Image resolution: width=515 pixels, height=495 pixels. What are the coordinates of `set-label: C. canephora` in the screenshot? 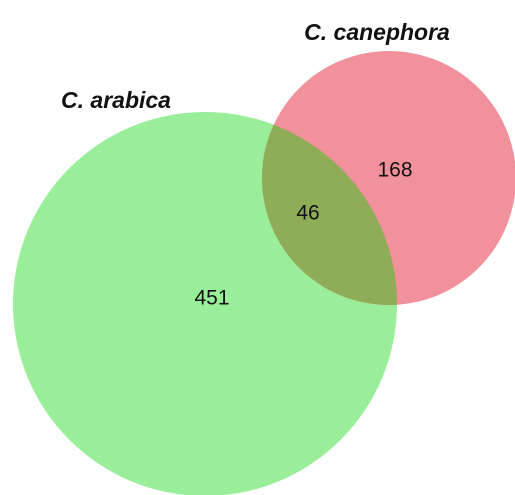 It's located at (377, 32).